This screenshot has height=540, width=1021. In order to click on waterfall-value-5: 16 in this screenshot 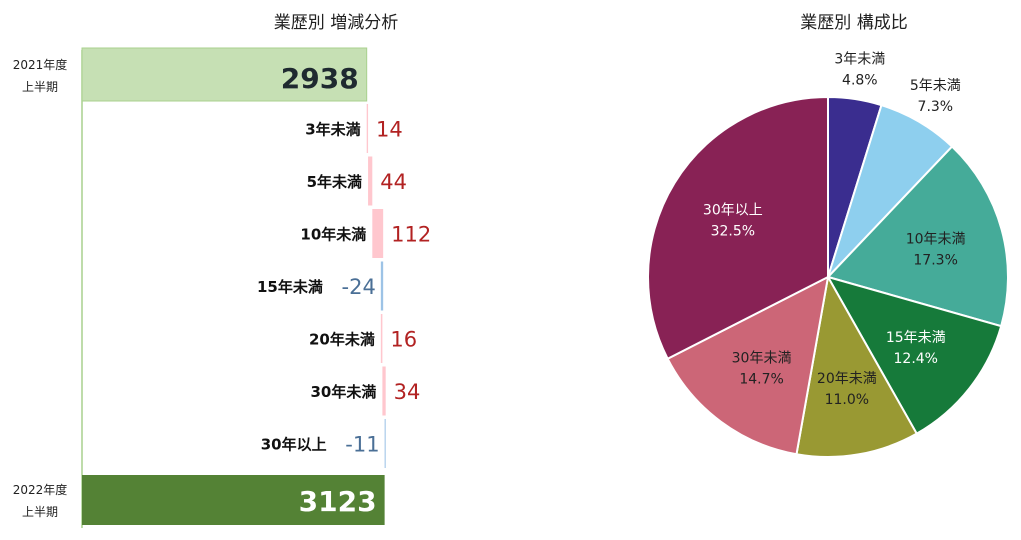, I will do `click(403, 340)`.